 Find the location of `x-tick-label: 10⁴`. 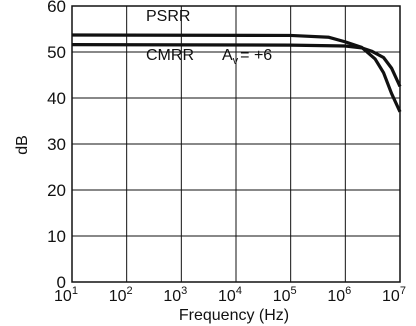

x-tick-label: 10⁴ is located at coordinates (230, 295).